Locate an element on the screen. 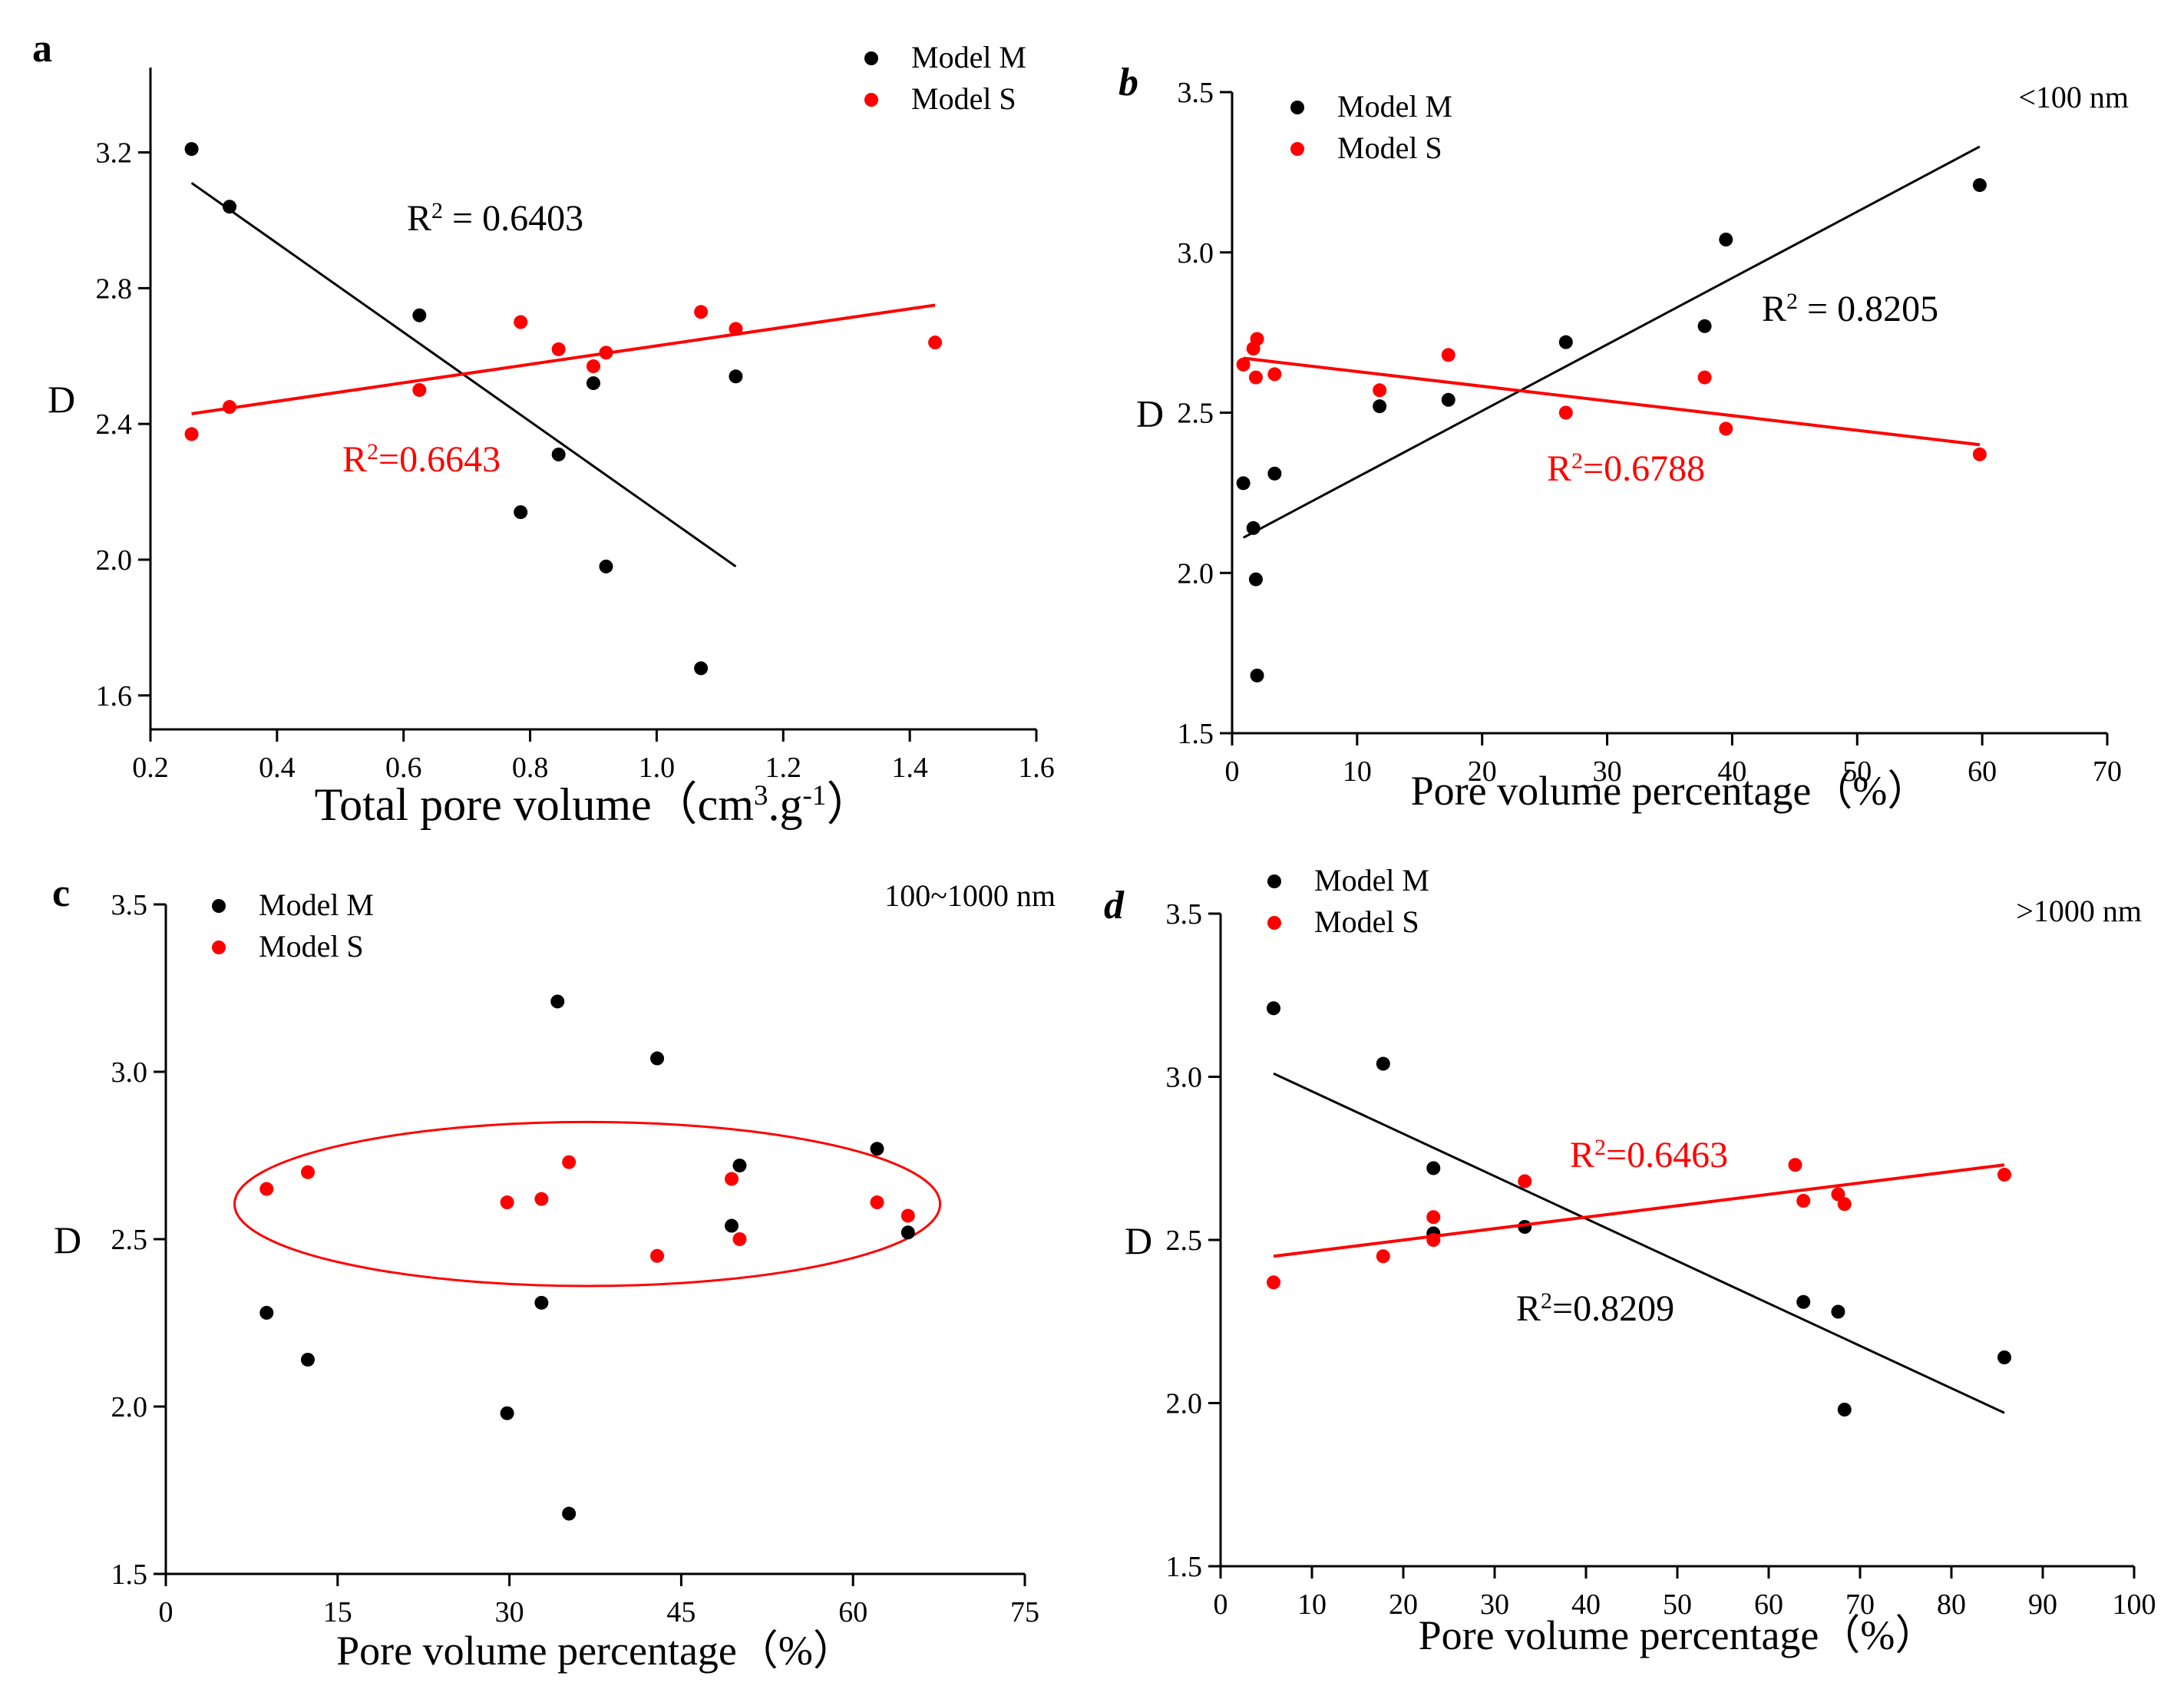 Image resolution: width=2184 pixels, height=1686 pixels. y-tick-label: 2.5 is located at coordinates (1184, 1241).